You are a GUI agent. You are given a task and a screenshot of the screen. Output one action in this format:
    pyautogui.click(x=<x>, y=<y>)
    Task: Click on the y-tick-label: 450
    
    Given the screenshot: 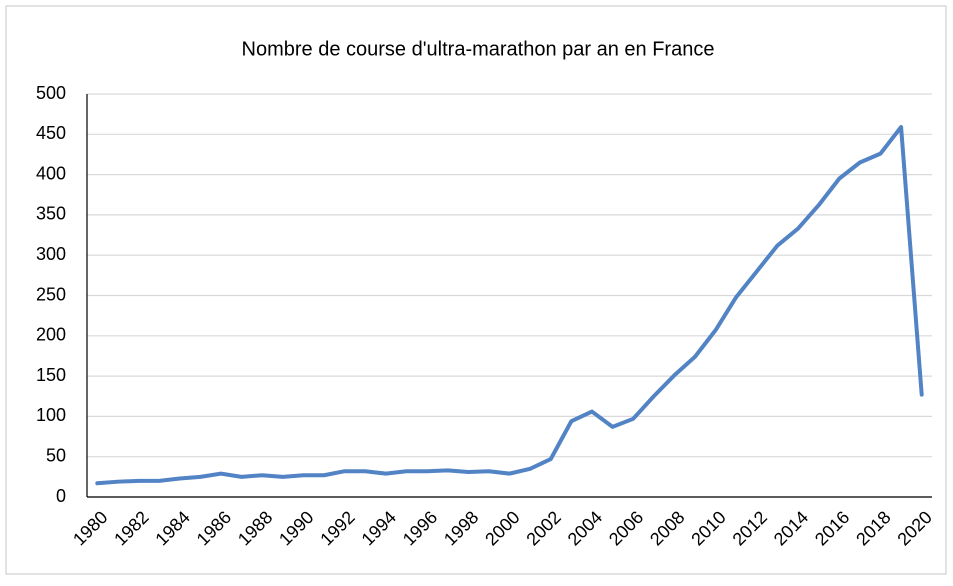 What is the action you would take?
    pyautogui.click(x=51, y=133)
    